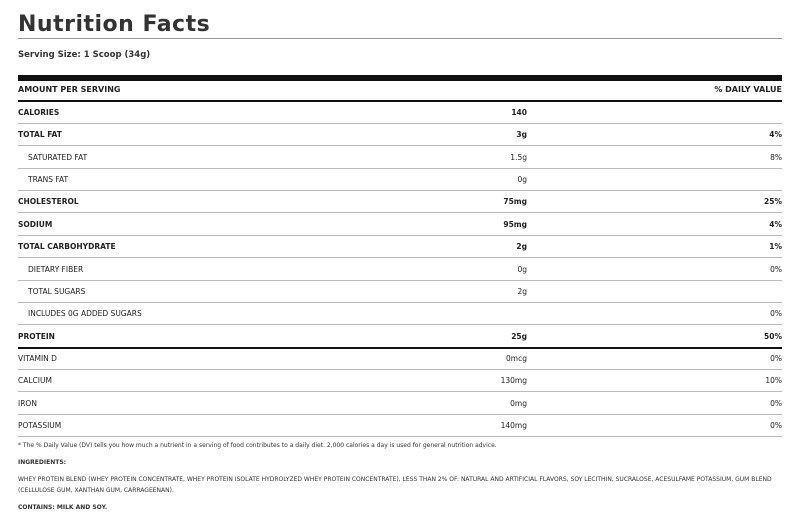 This screenshot has width=800, height=527. I want to click on title: Nutrition Facts, so click(114, 24).